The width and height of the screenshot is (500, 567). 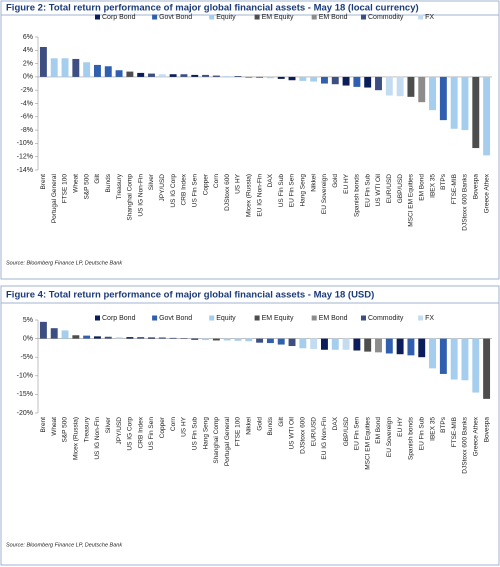 I want to click on legend-label: EM Equity, so click(x=278, y=318).